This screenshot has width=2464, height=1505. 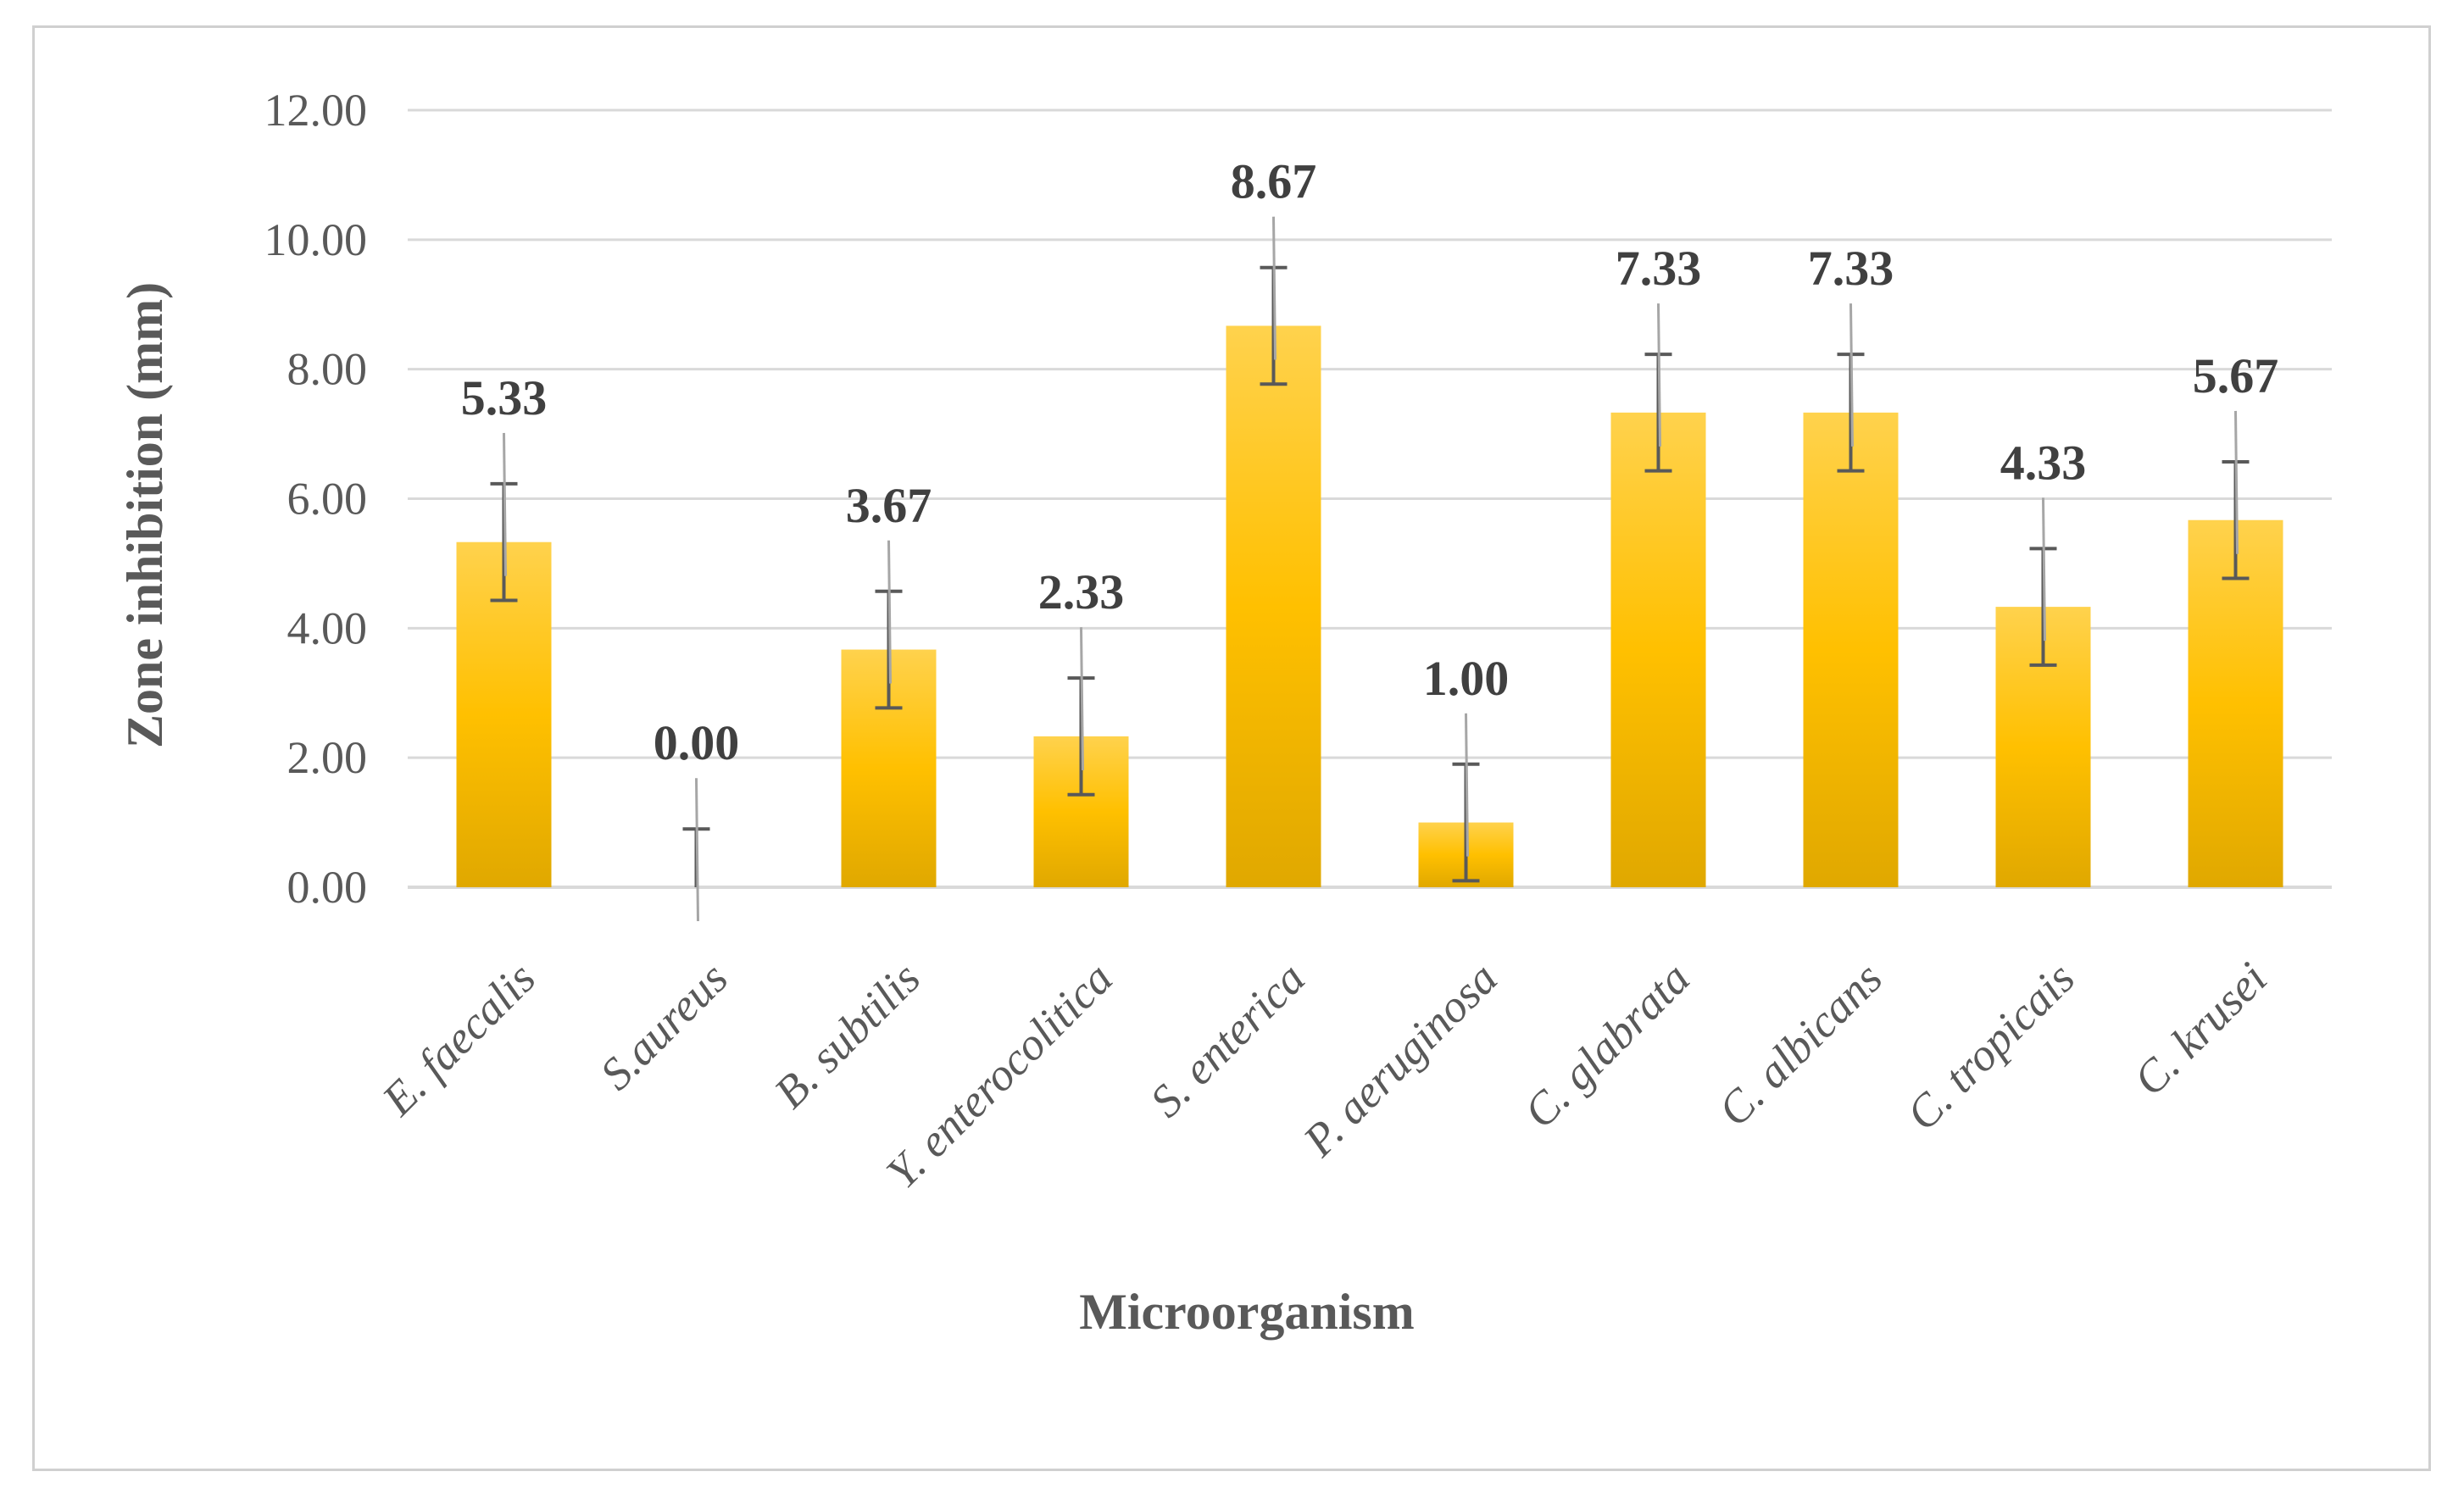 What do you see at coordinates (697, 743) in the screenshot?
I see `data-label: 0.00` at bounding box center [697, 743].